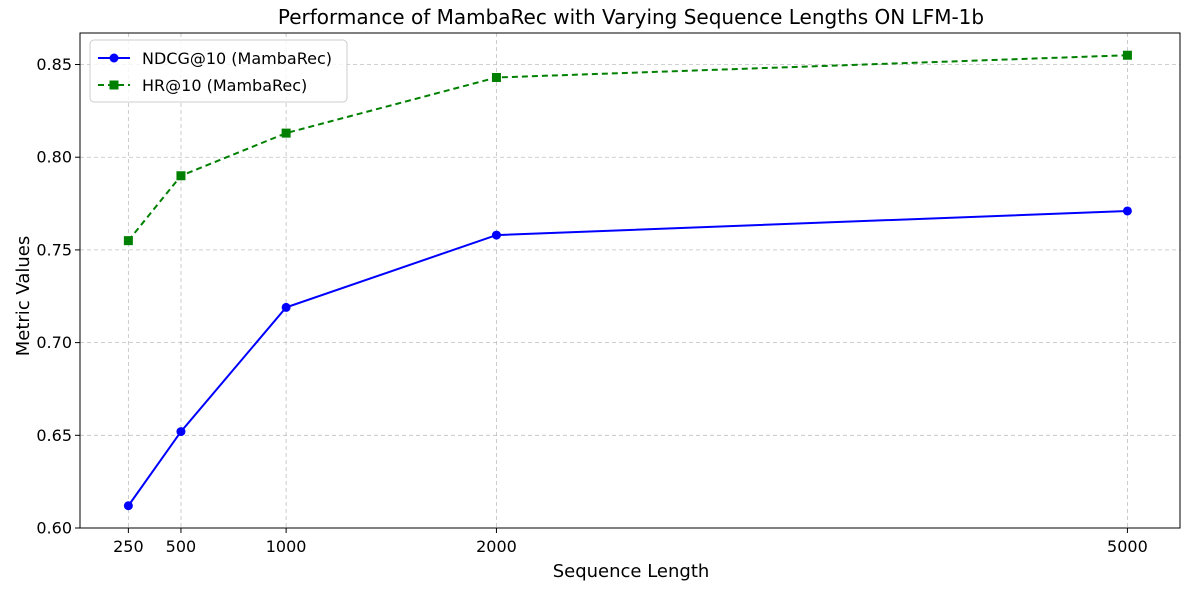  Describe the element at coordinates (54, 435) in the screenshot. I see `y-tick-label: 0.65` at that location.